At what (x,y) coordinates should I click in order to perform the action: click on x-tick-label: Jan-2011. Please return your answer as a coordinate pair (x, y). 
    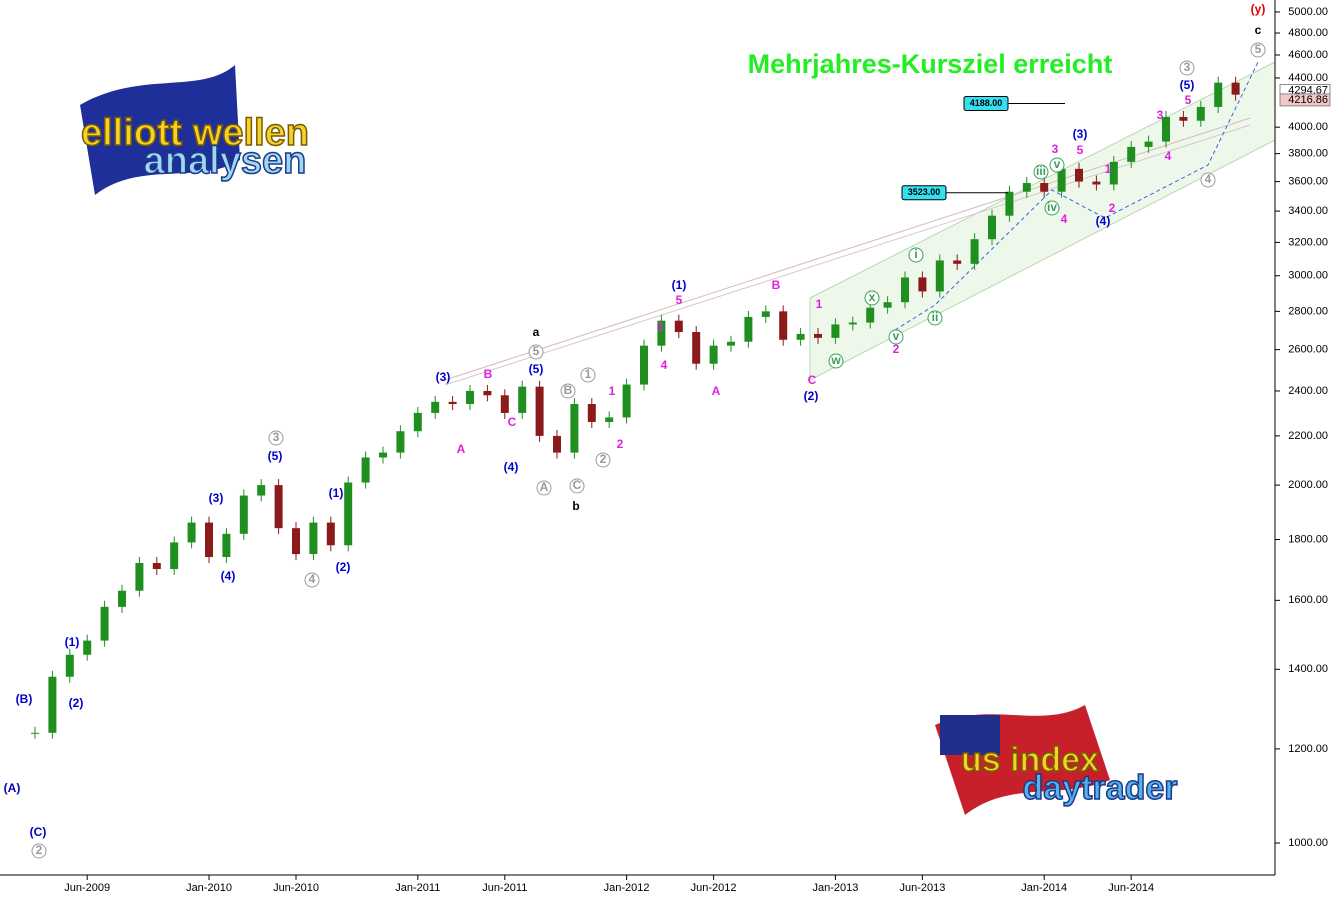
    Looking at the image, I should click on (417, 888).